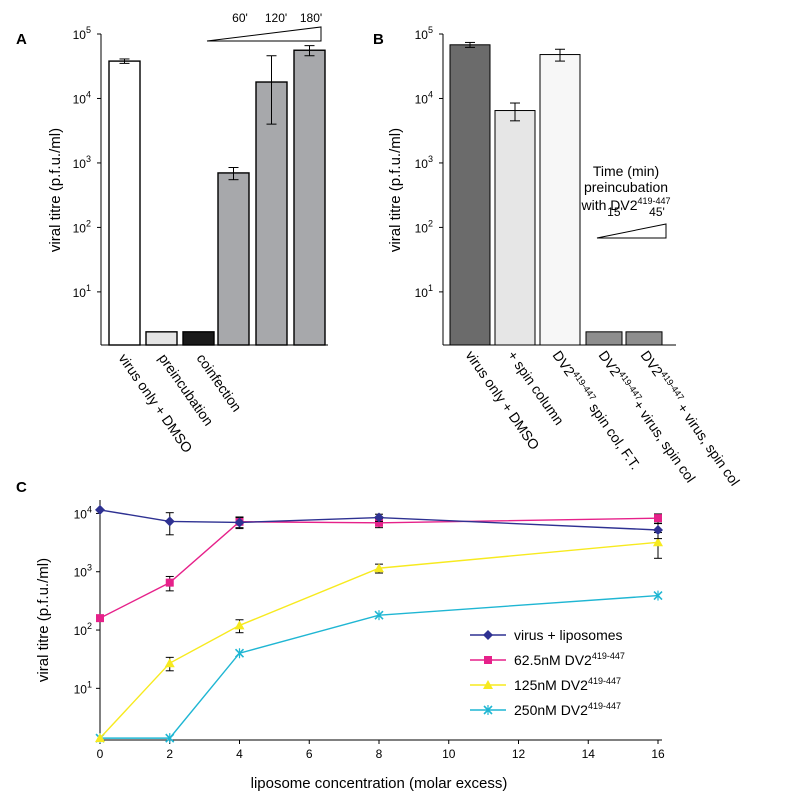 The width and height of the screenshot is (794, 800). Describe the element at coordinates (100, 754) in the screenshot. I see `panel-c-x-tick-label: 0` at that location.